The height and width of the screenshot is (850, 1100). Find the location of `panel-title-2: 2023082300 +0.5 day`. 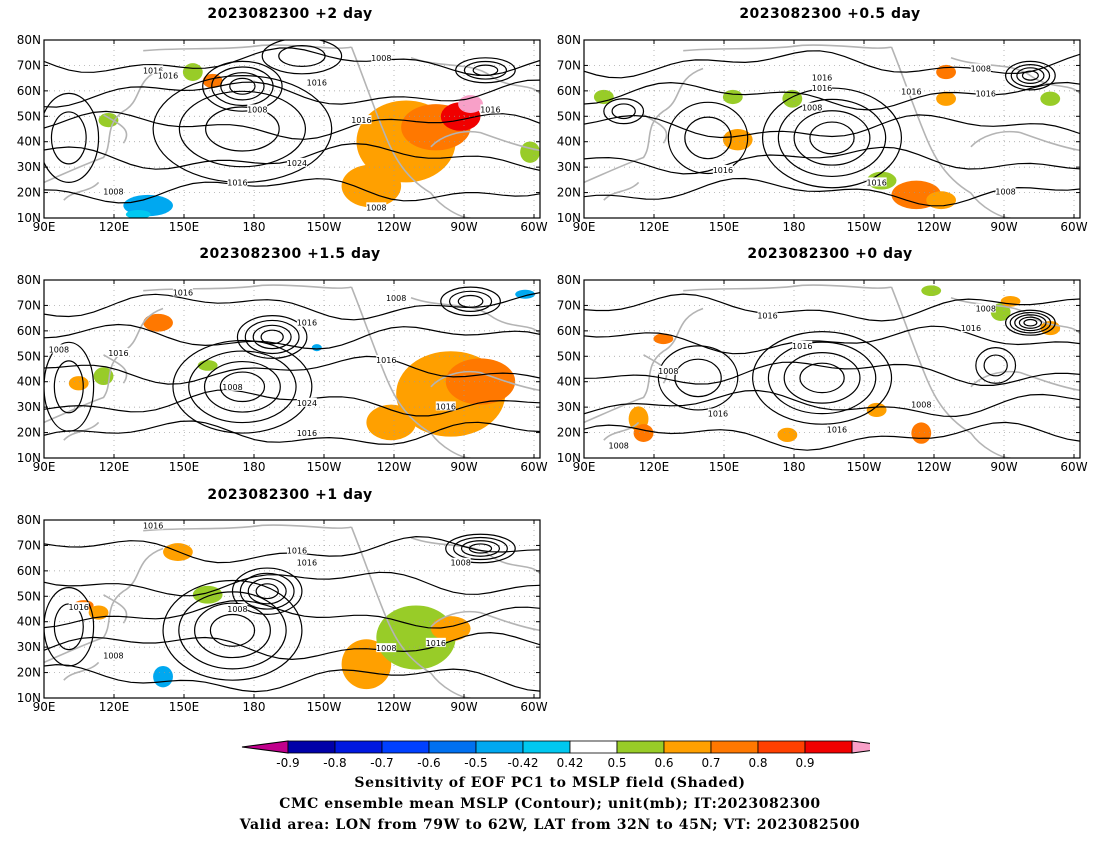

panel-title-2: 2023082300 +0.5 day is located at coordinates (830, 14).